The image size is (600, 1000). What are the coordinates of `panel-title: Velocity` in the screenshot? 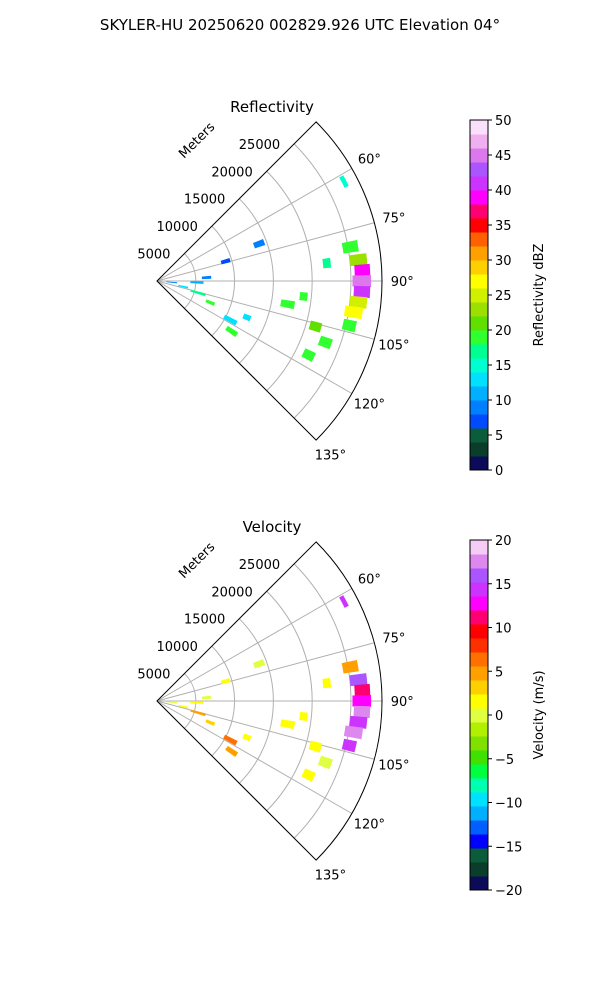 It's located at (272, 527).